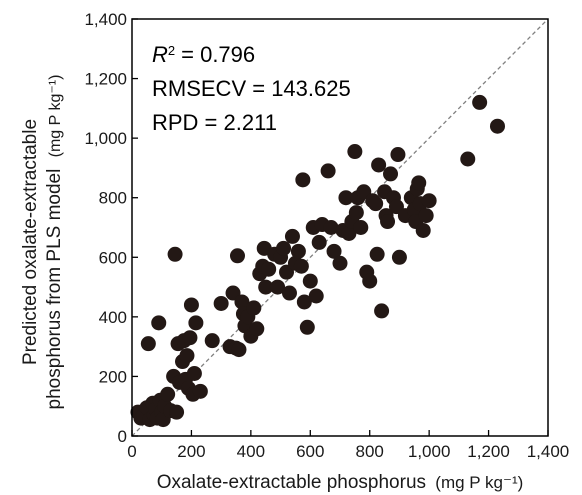  What do you see at coordinates (105, 138) in the screenshot?
I see `y-tick-label: 1,000` at bounding box center [105, 138].